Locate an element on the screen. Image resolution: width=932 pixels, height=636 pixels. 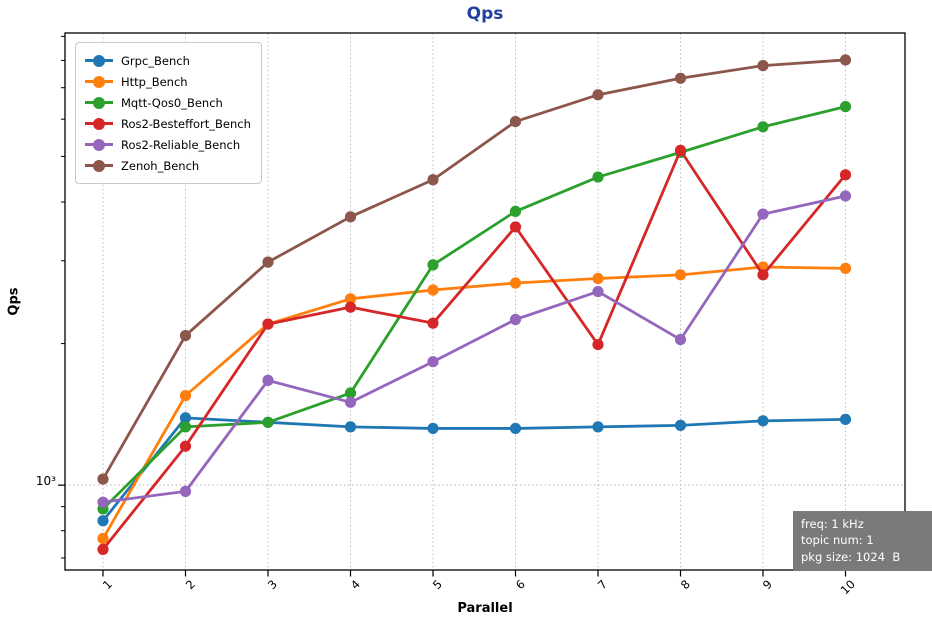
annotation-box: freq: 1 kHz topic num: 1 pkg size: 1024 B is located at coordinates (862, 541).